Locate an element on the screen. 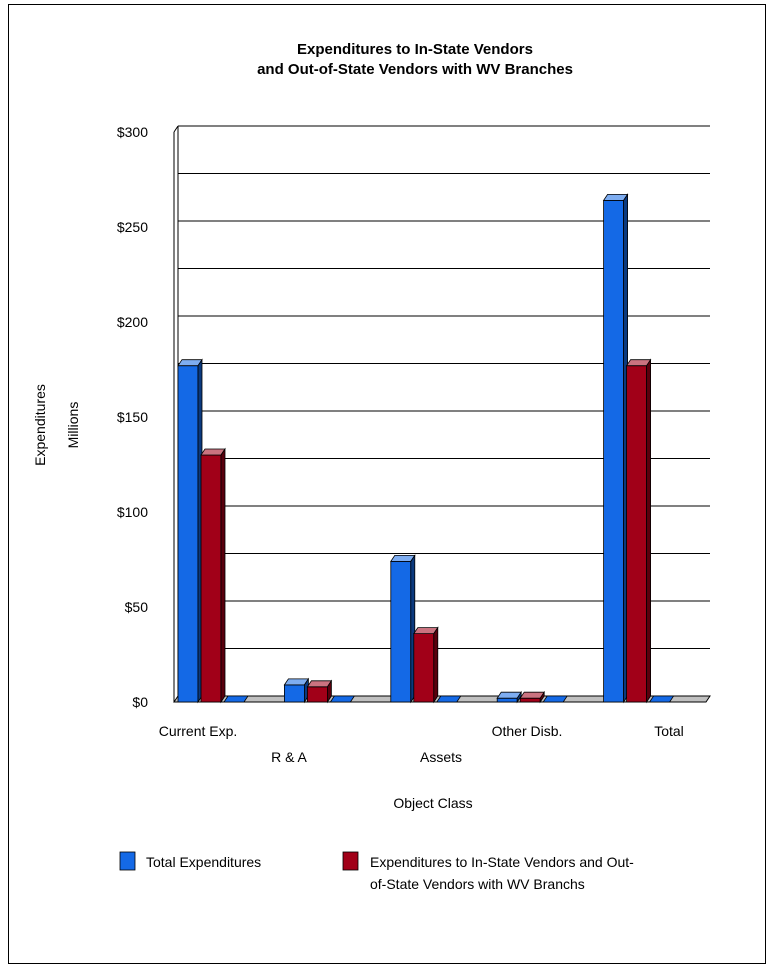  legend-swatch-instate is located at coordinates (350, 861).